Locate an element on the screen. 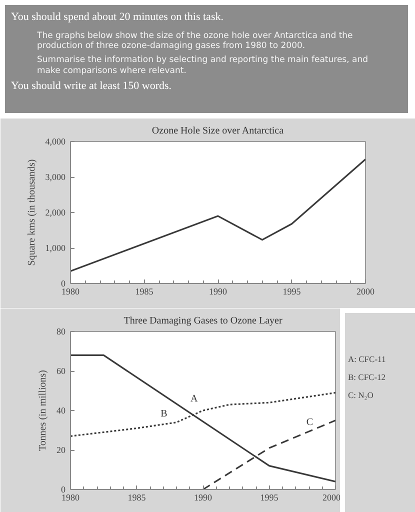  text: B: CFC-12 is located at coordinates (367, 377).